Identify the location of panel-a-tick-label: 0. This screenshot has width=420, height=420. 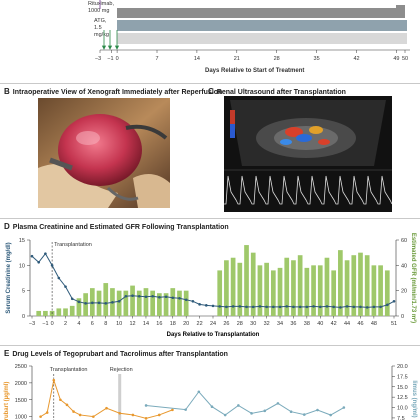
(117, 59).